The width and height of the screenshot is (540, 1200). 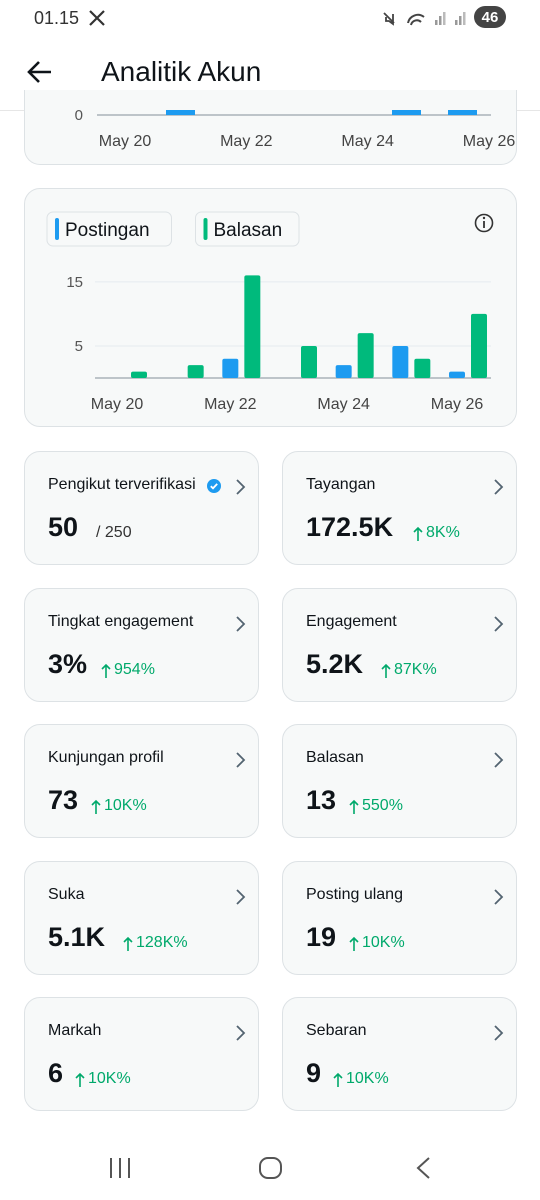 I want to click on metric-card: Engagement 5.2K 87K%, so click(x=399, y=644).